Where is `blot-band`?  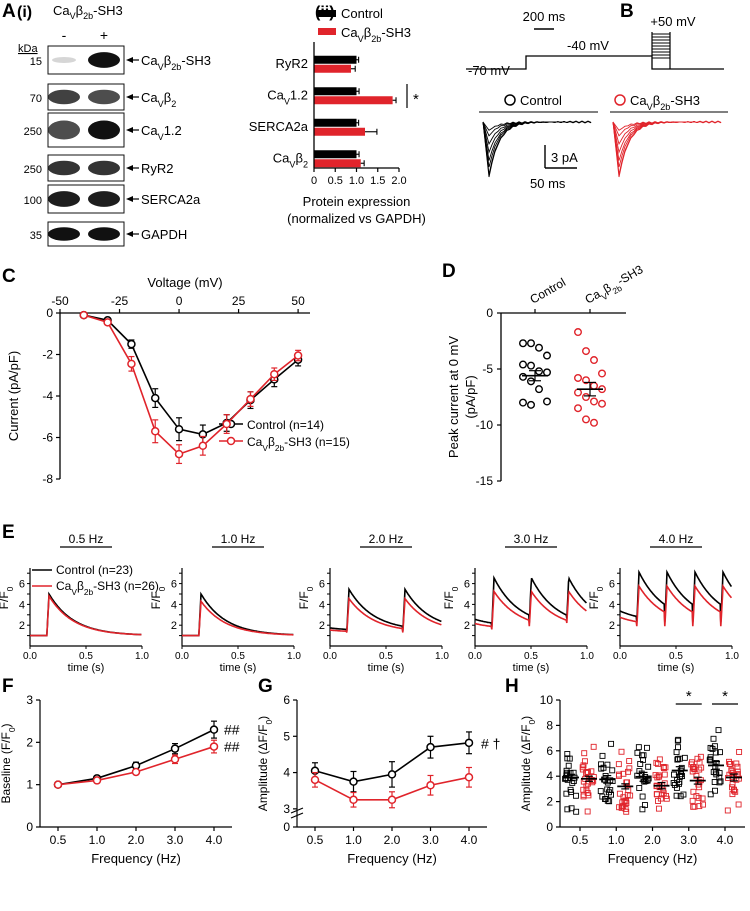
blot-band is located at coordinates (64, 130).